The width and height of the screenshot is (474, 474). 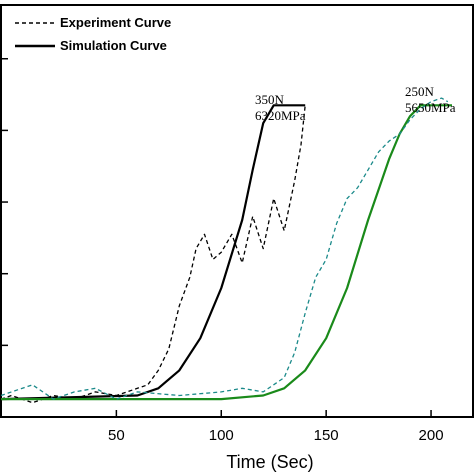 I want to click on annotation-350n-load: 350N, so click(x=270, y=99).